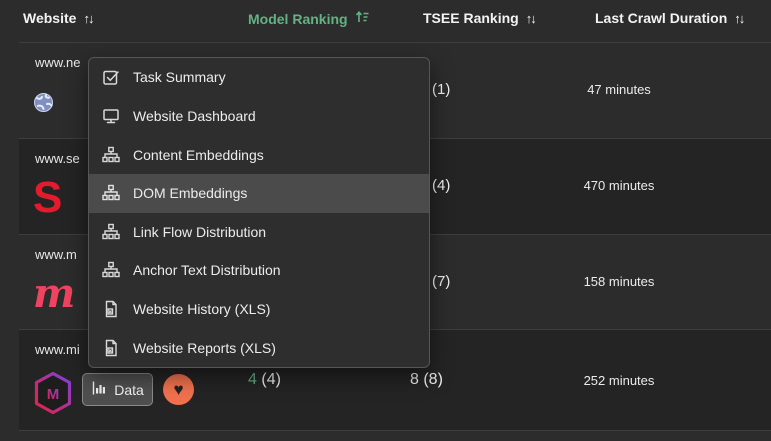 The height and width of the screenshot is (441, 771). What do you see at coordinates (441, 89) in the screenshot?
I see `tsee-ranking-value: (1)` at bounding box center [441, 89].